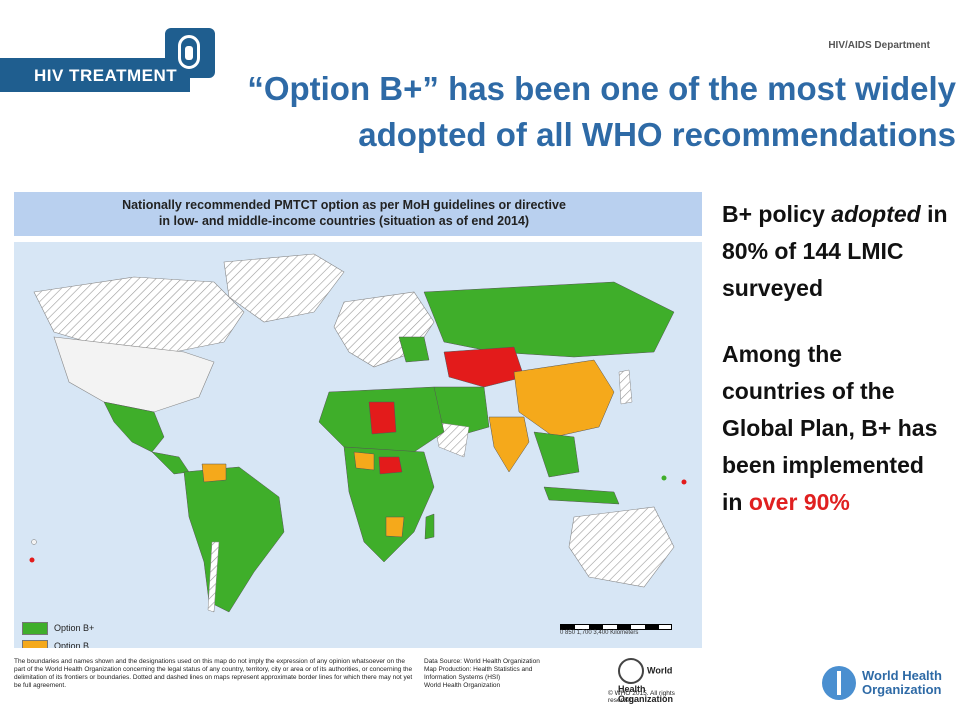 The height and width of the screenshot is (720, 960). I want to click on eastern-europe, so click(414, 349).